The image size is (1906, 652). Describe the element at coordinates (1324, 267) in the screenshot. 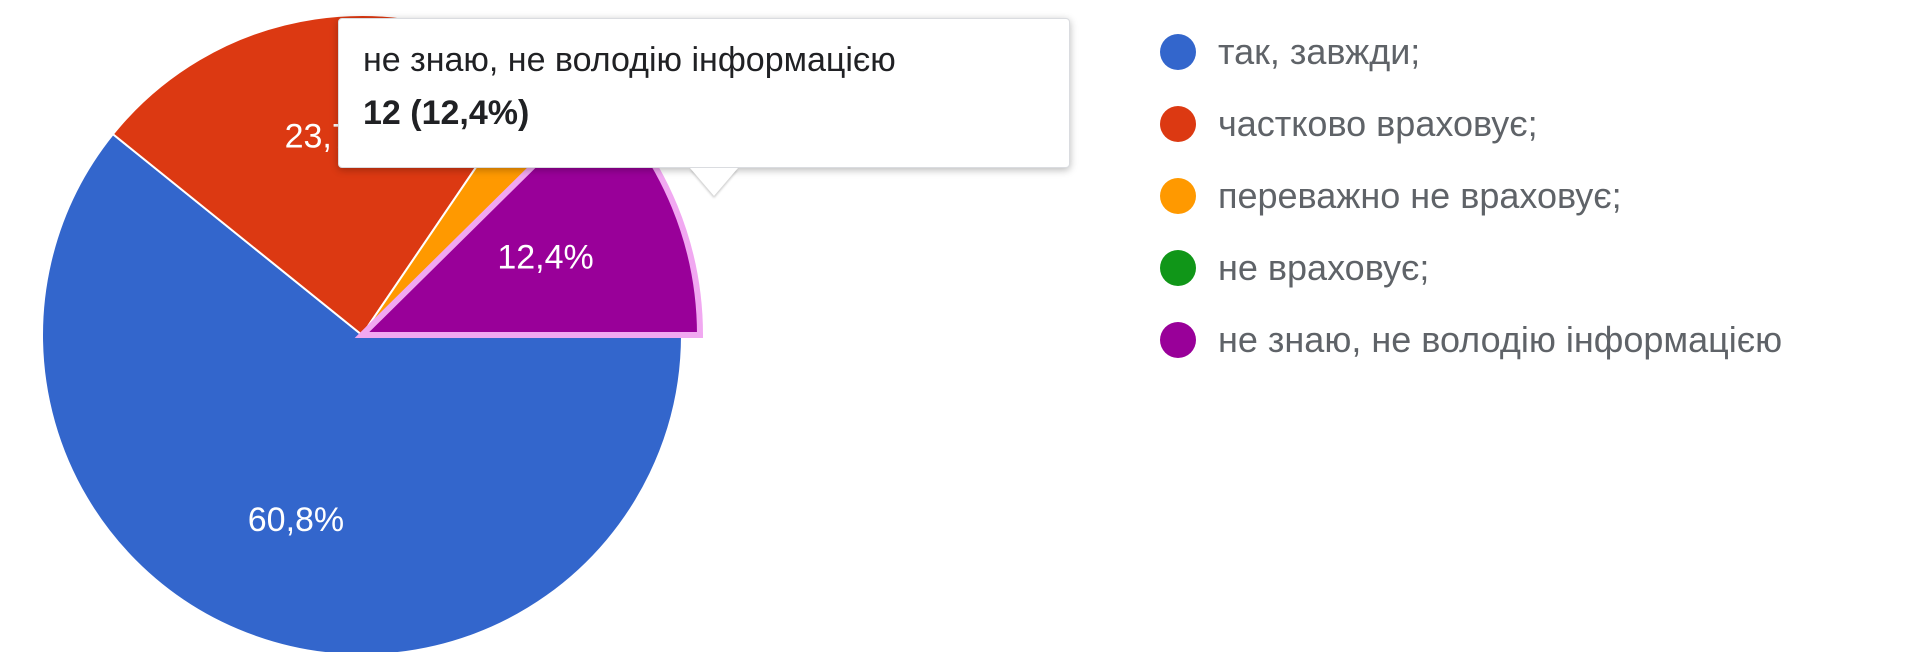

I see `legend-label: не враховує;` at that location.